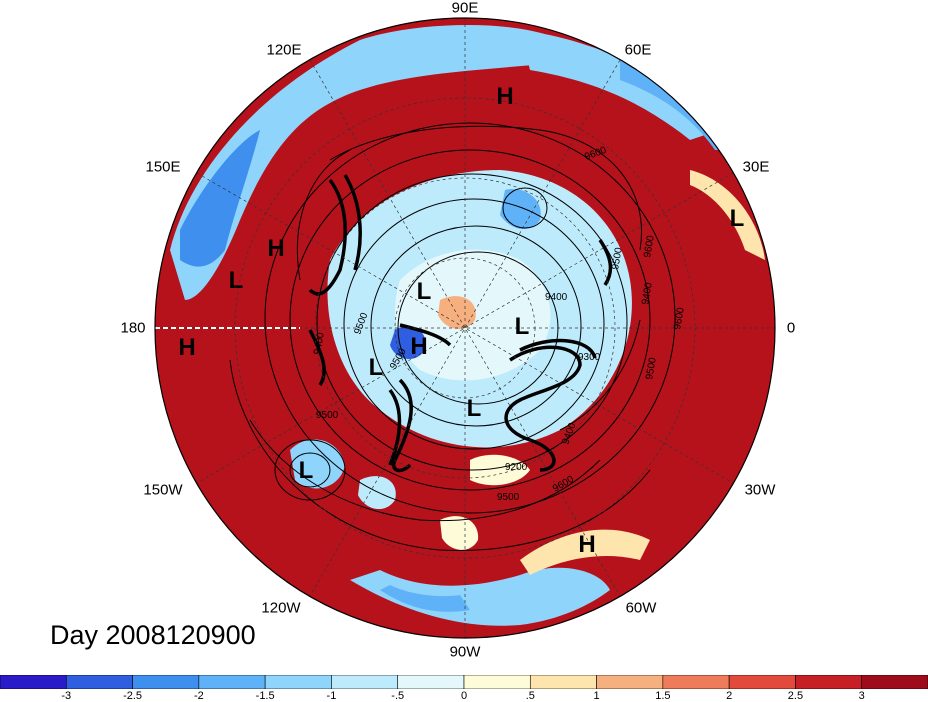 The width and height of the screenshot is (928, 702). I want to click on lon-label-0: 0, so click(791, 328).